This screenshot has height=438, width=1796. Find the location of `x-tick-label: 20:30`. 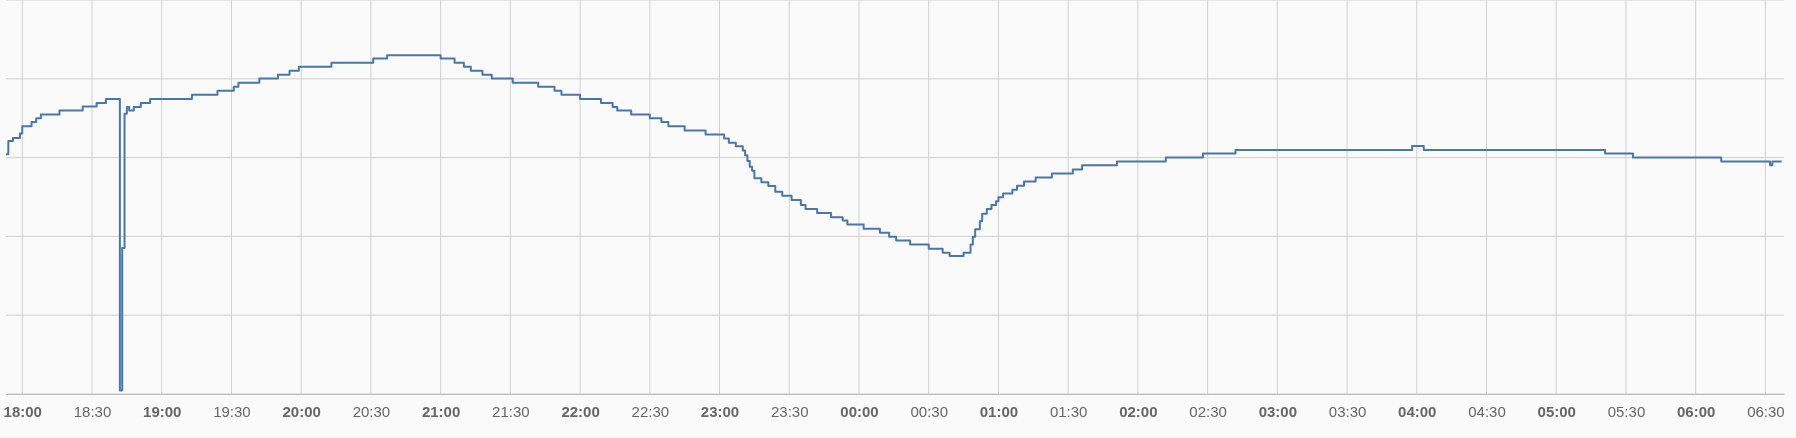

x-tick-label: 20:30 is located at coordinates (371, 411).